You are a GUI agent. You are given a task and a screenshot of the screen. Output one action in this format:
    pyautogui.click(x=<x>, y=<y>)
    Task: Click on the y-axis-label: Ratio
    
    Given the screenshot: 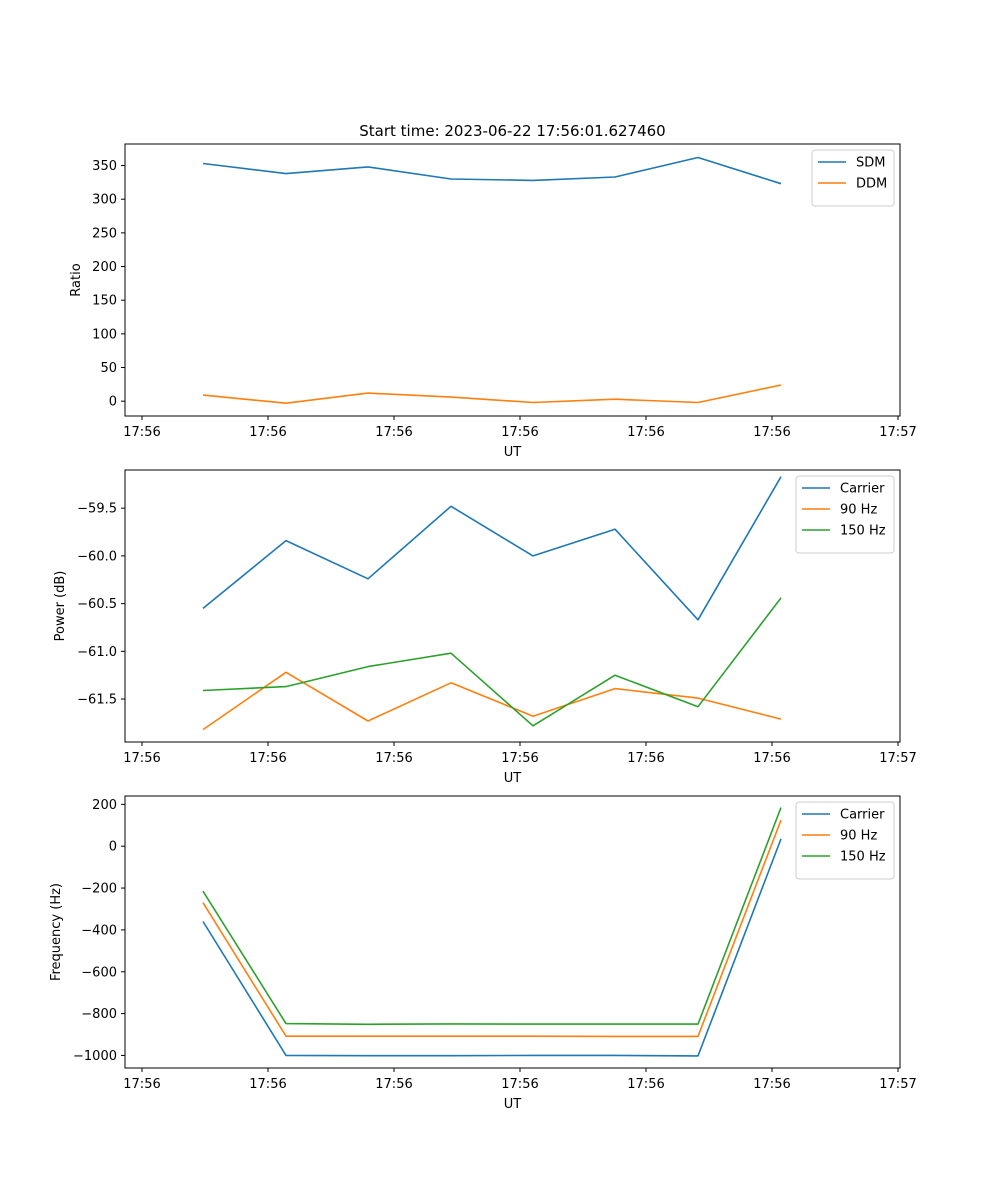 What is the action you would take?
    pyautogui.click(x=76, y=279)
    